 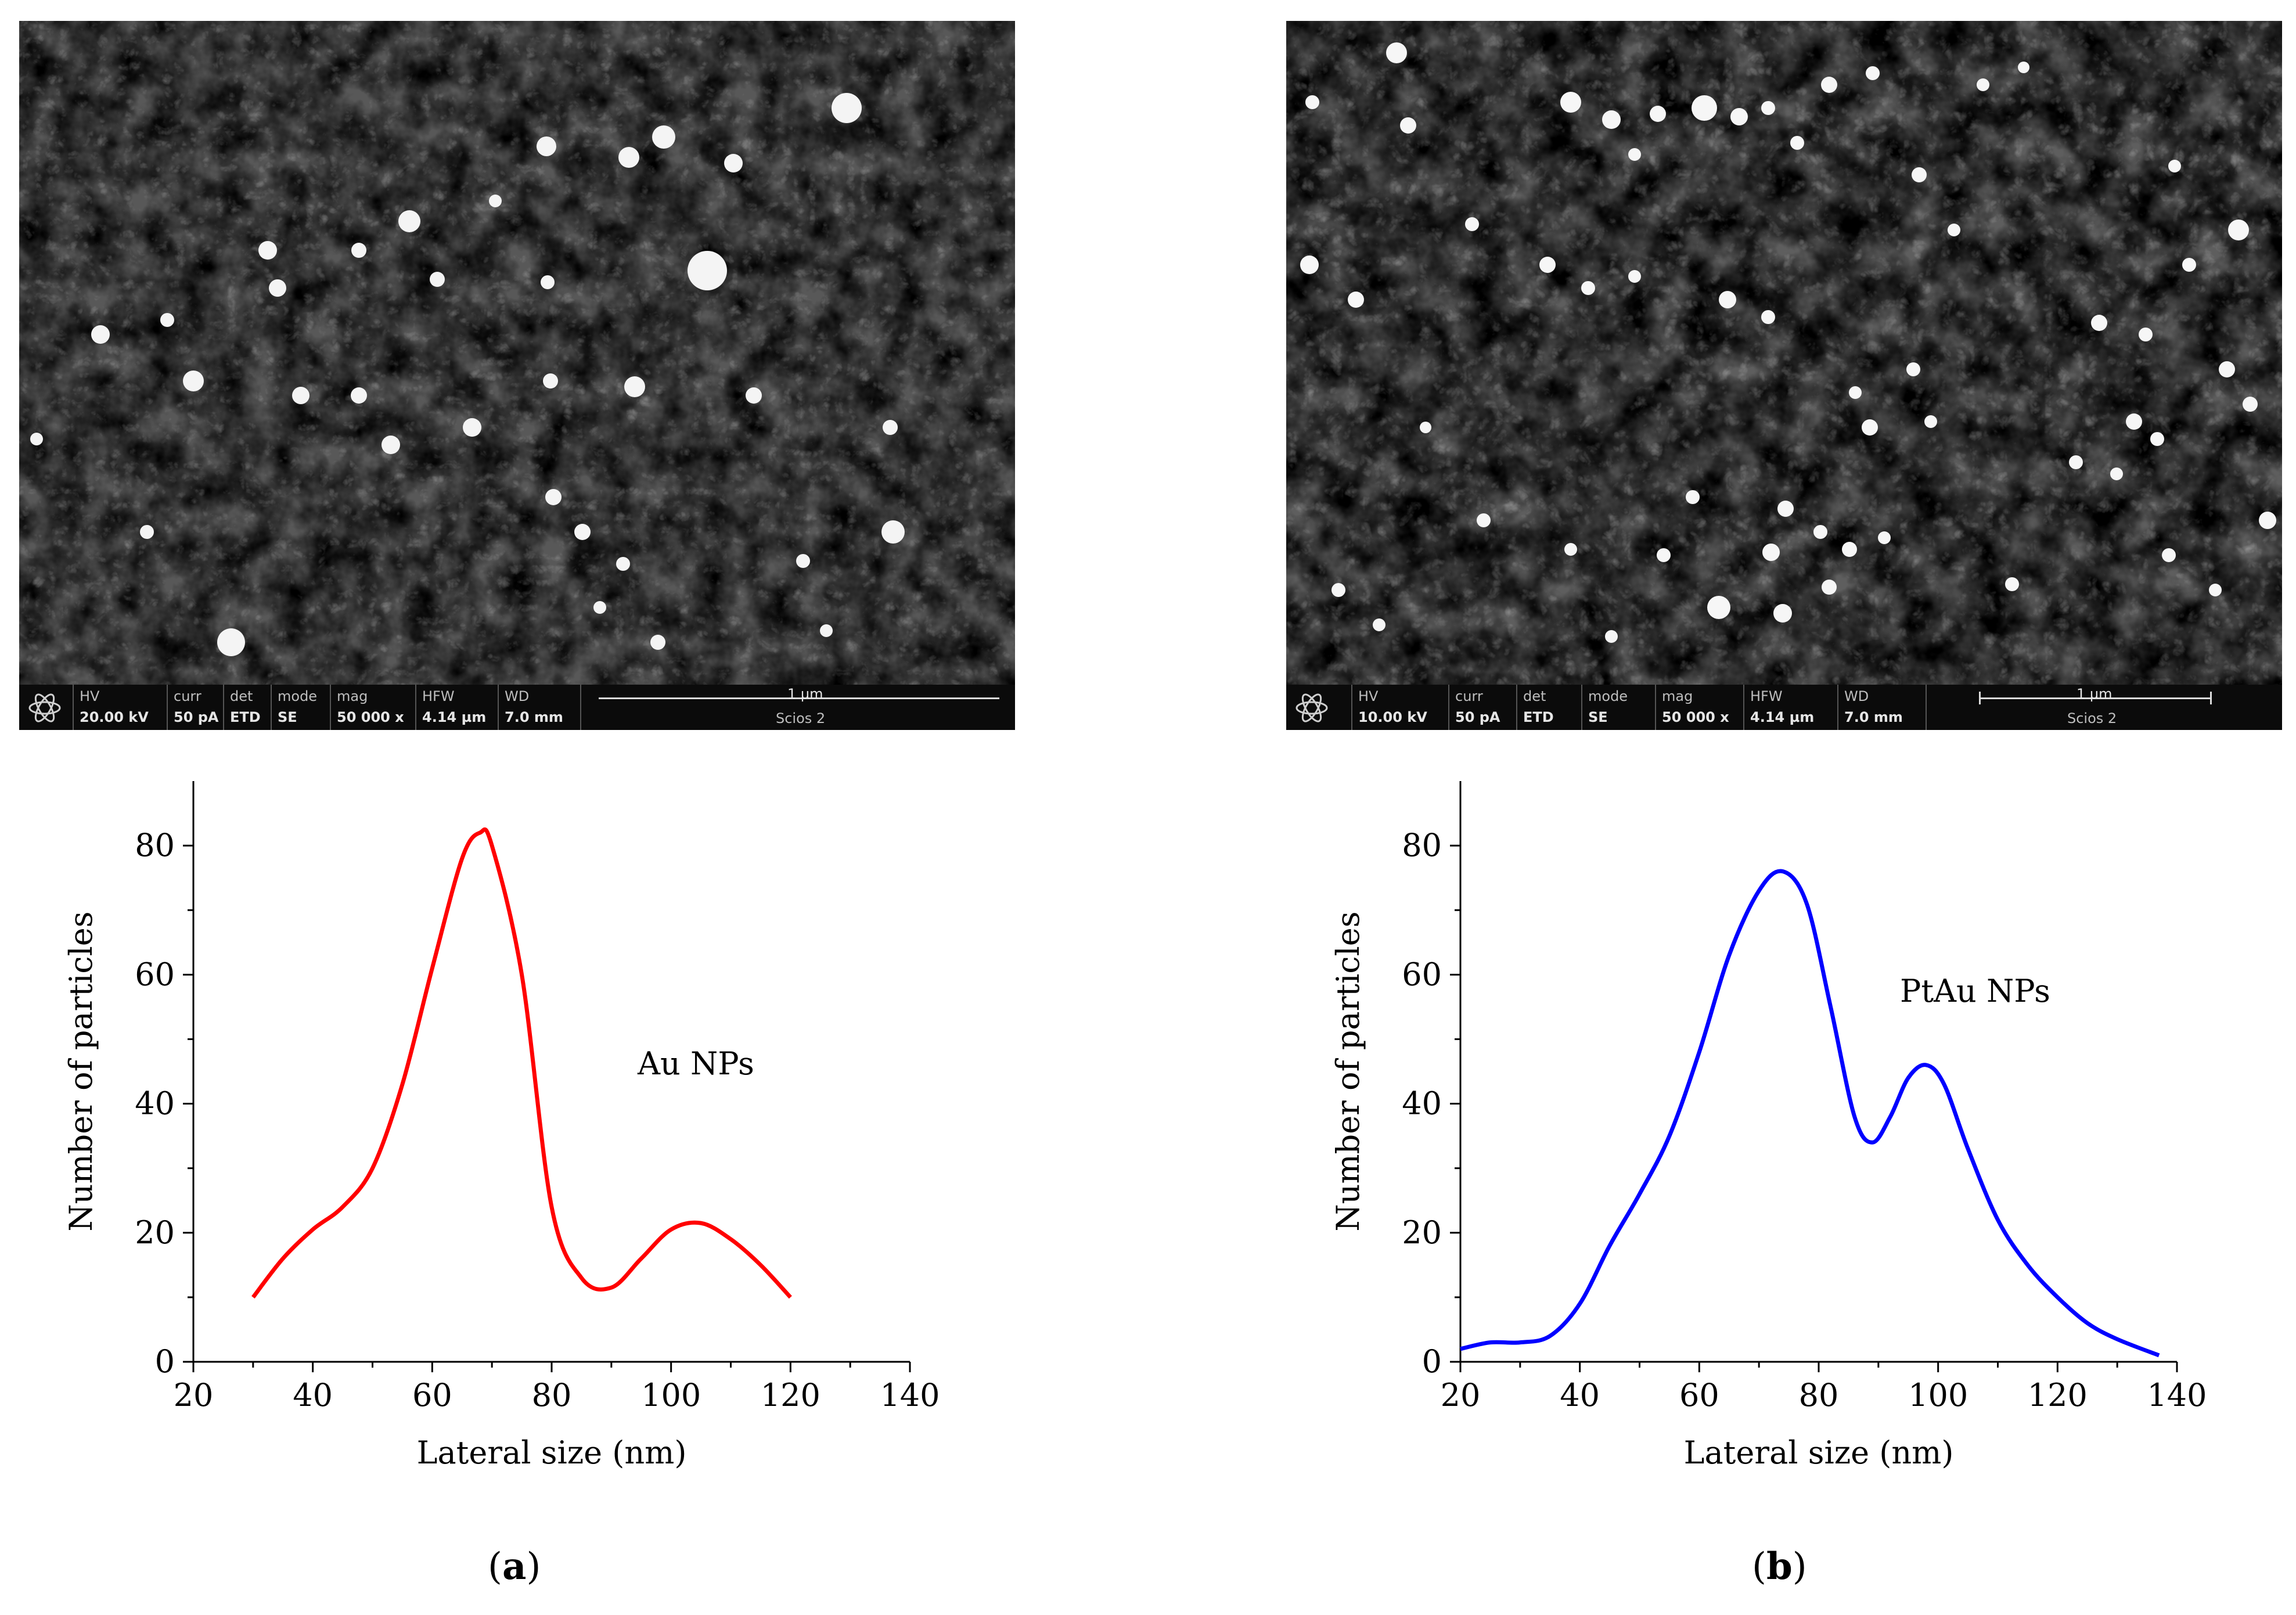 I want to click on y-axis-title: Number of particles, so click(x=81, y=1071).